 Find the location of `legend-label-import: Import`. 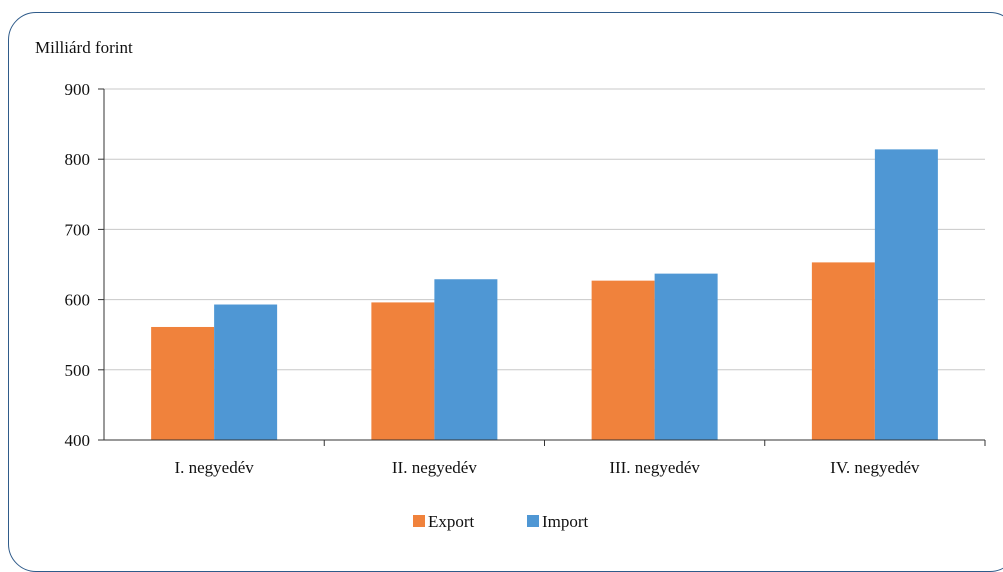

legend-label-import: Import is located at coordinates (565, 521).